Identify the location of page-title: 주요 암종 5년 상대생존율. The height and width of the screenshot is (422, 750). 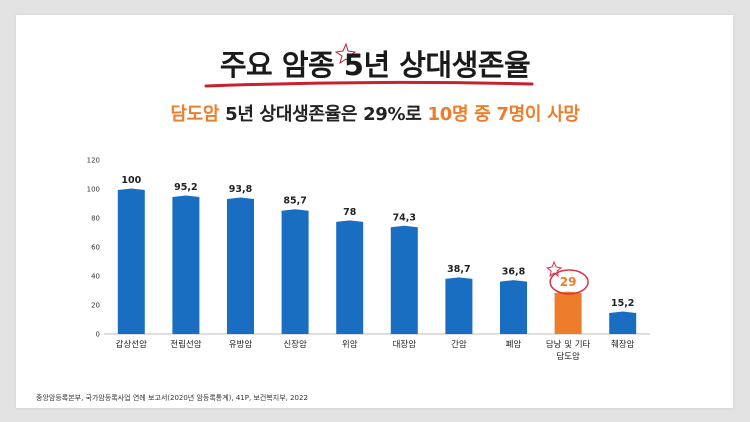
(375, 65).